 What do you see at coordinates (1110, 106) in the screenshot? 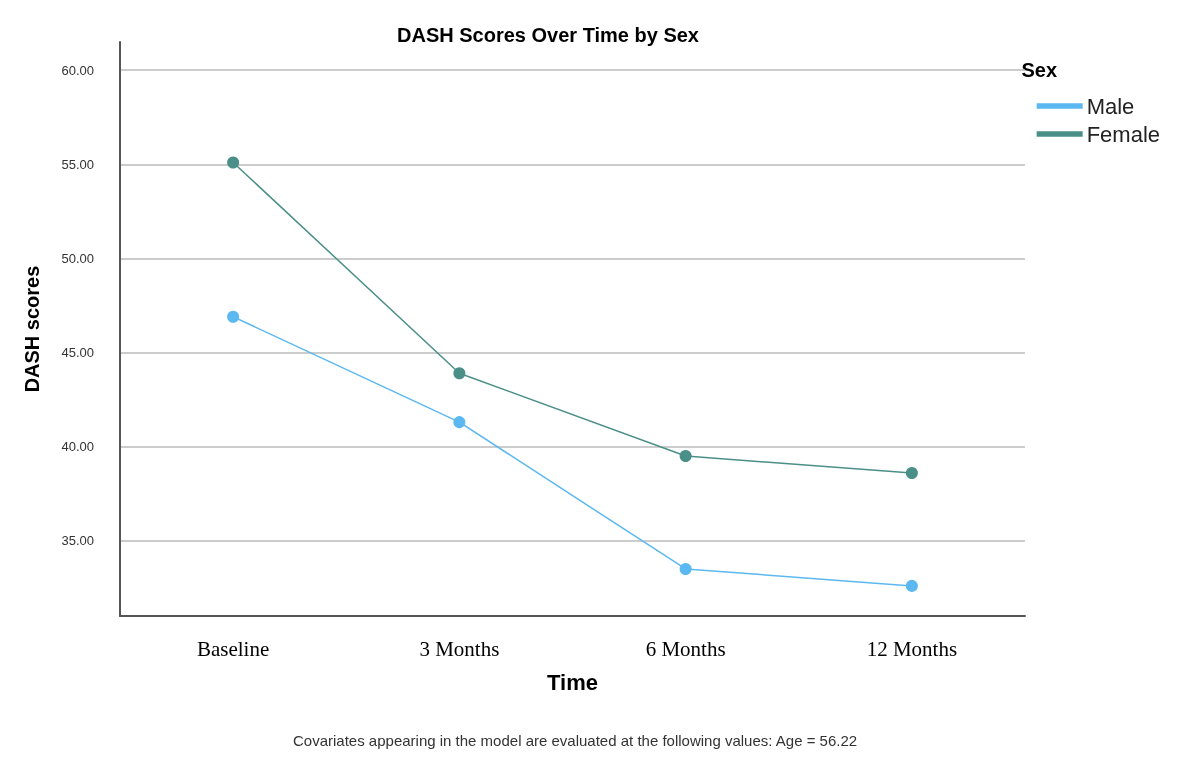
I see `legend-label: Male` at bounding box center [1110, 106].